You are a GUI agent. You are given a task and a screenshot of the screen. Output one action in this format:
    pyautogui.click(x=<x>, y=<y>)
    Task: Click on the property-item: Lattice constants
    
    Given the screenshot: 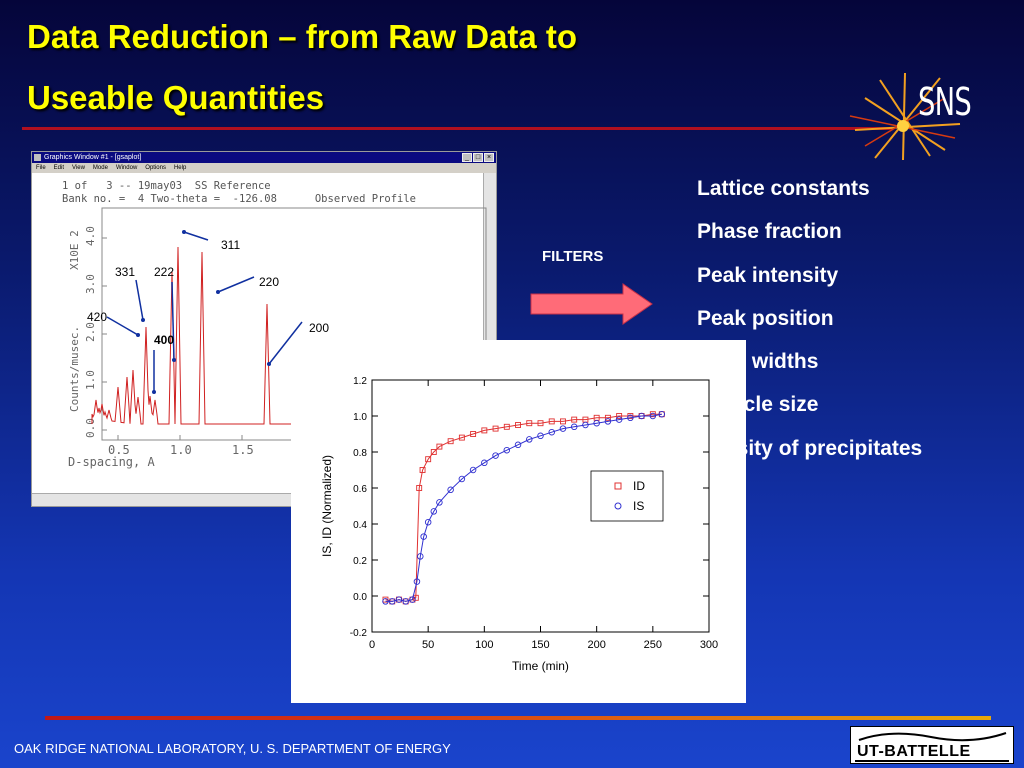 What is the action you would take?
    pyautogui.click(x=783, y=188)
    